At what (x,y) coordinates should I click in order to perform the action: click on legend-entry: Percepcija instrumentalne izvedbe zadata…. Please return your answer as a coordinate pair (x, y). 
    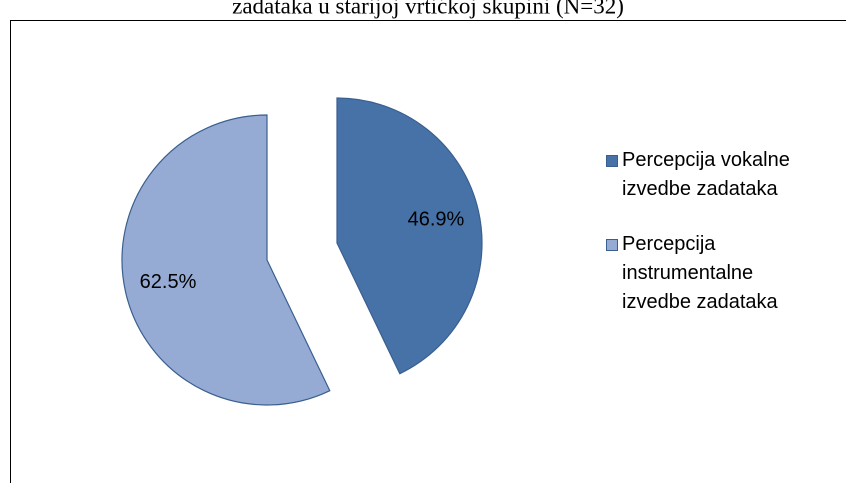
    Looking at the image, I should click on (706, 273).